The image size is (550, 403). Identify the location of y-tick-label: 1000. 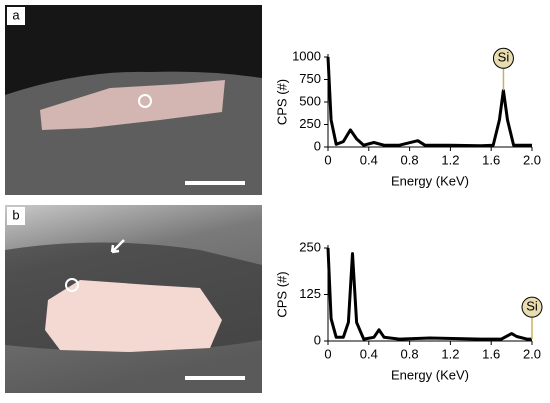
(306, 55).